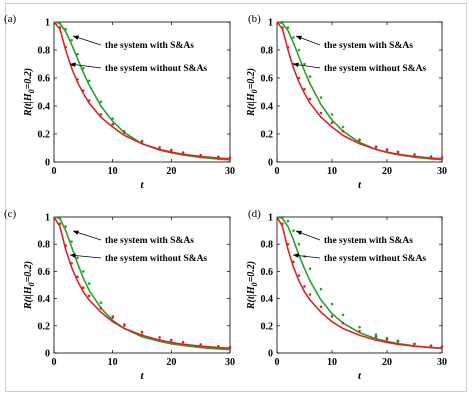  Describe the element at coordinates (252, 92) in the screenshot. I see `y-axis-label: R(t|H0=0.2)` at that location.